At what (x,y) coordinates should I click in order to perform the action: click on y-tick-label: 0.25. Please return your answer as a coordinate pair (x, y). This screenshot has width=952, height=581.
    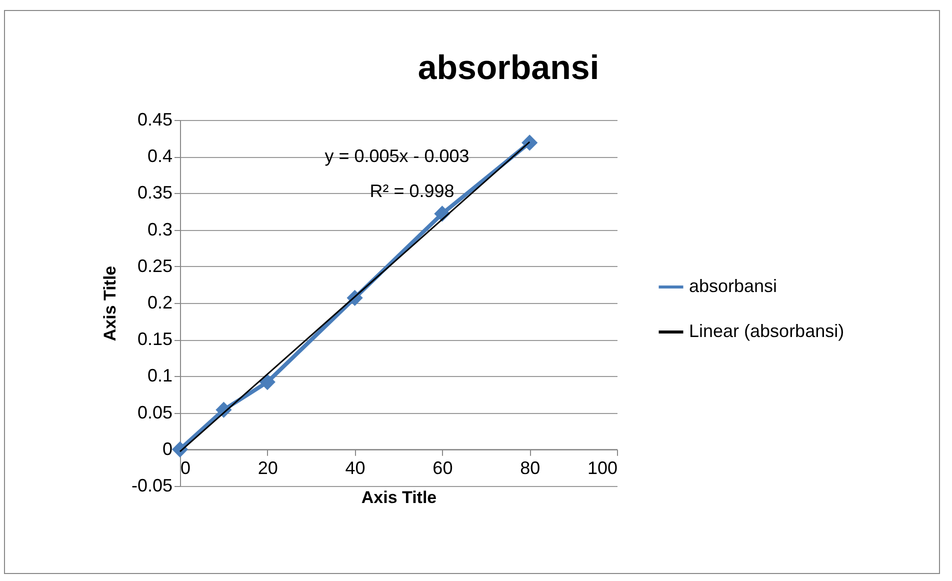
    Looking at the image, I should click on (154, 266).